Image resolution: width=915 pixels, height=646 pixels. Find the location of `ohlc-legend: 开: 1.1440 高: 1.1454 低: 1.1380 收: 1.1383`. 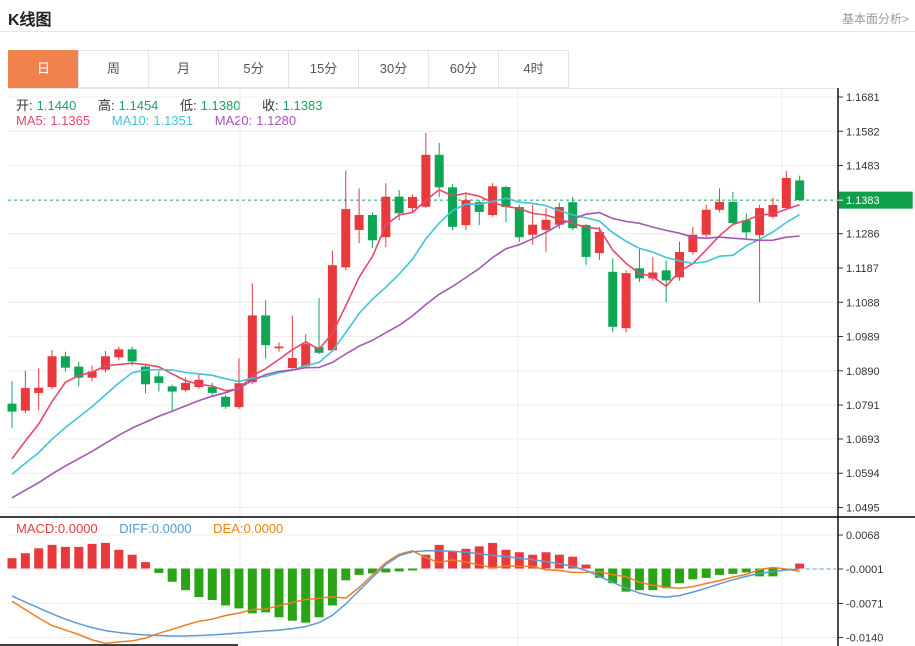

ohlc-legend: 开: 1.1440 高: 1.1454 低: 1.1380 收: 1.1383 is located at coordinates (171, 104).